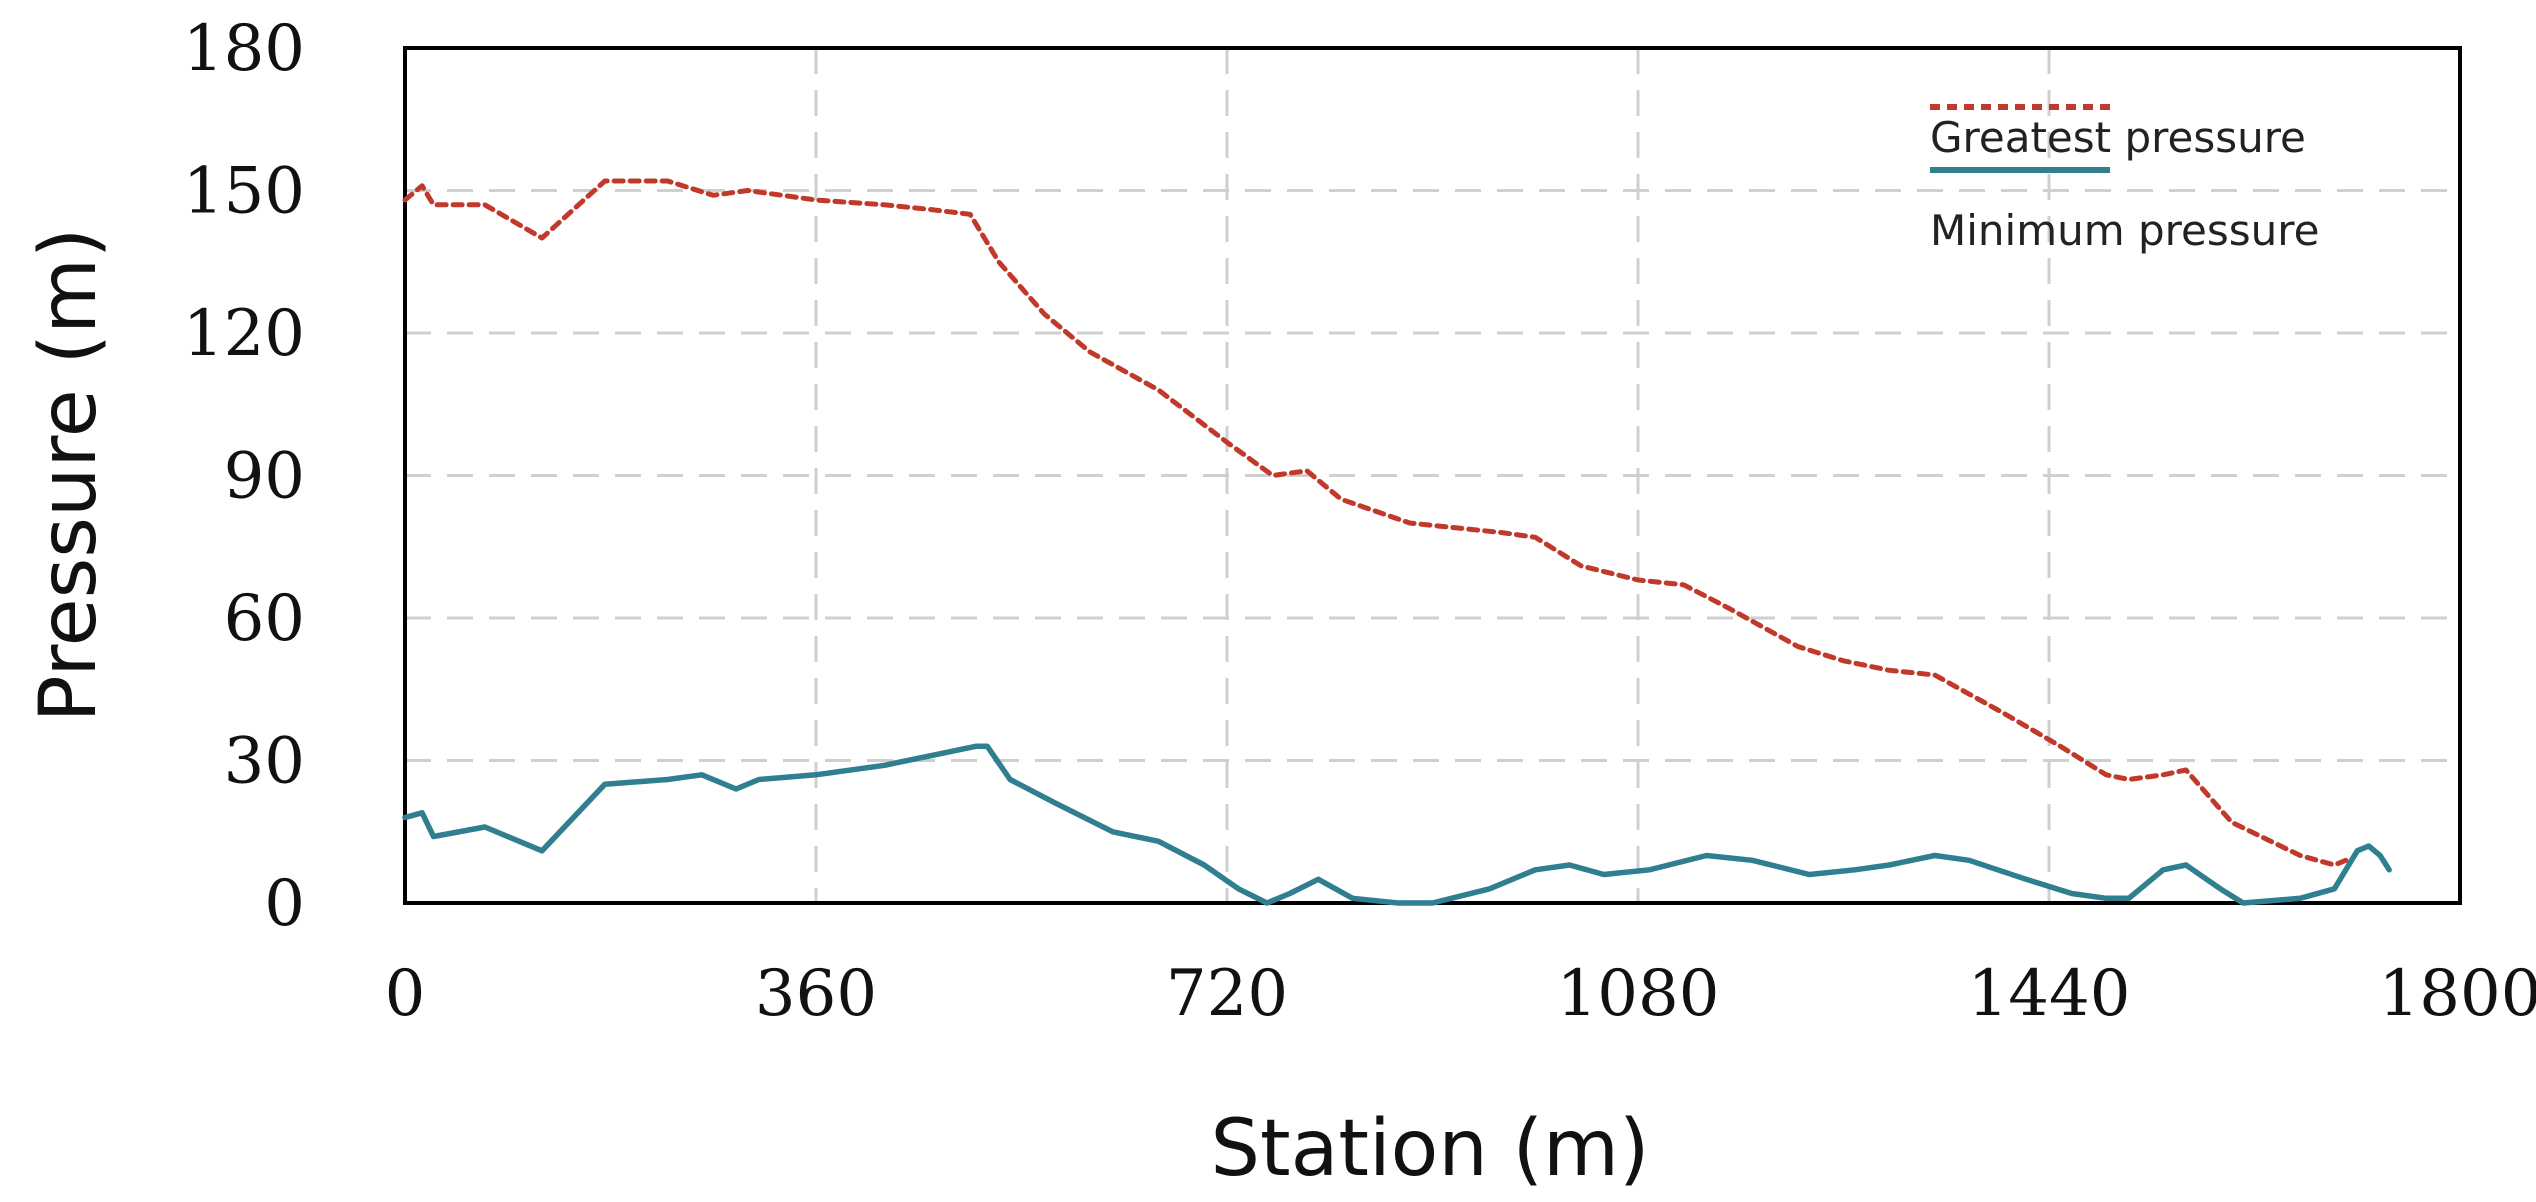 The height and width of the screenshot is (1202, 2536). What do you see at coordinates (2124, 230) in the screenshot?
I see `legend-label: Minimum pressure` at bounding box center [2124, 230].